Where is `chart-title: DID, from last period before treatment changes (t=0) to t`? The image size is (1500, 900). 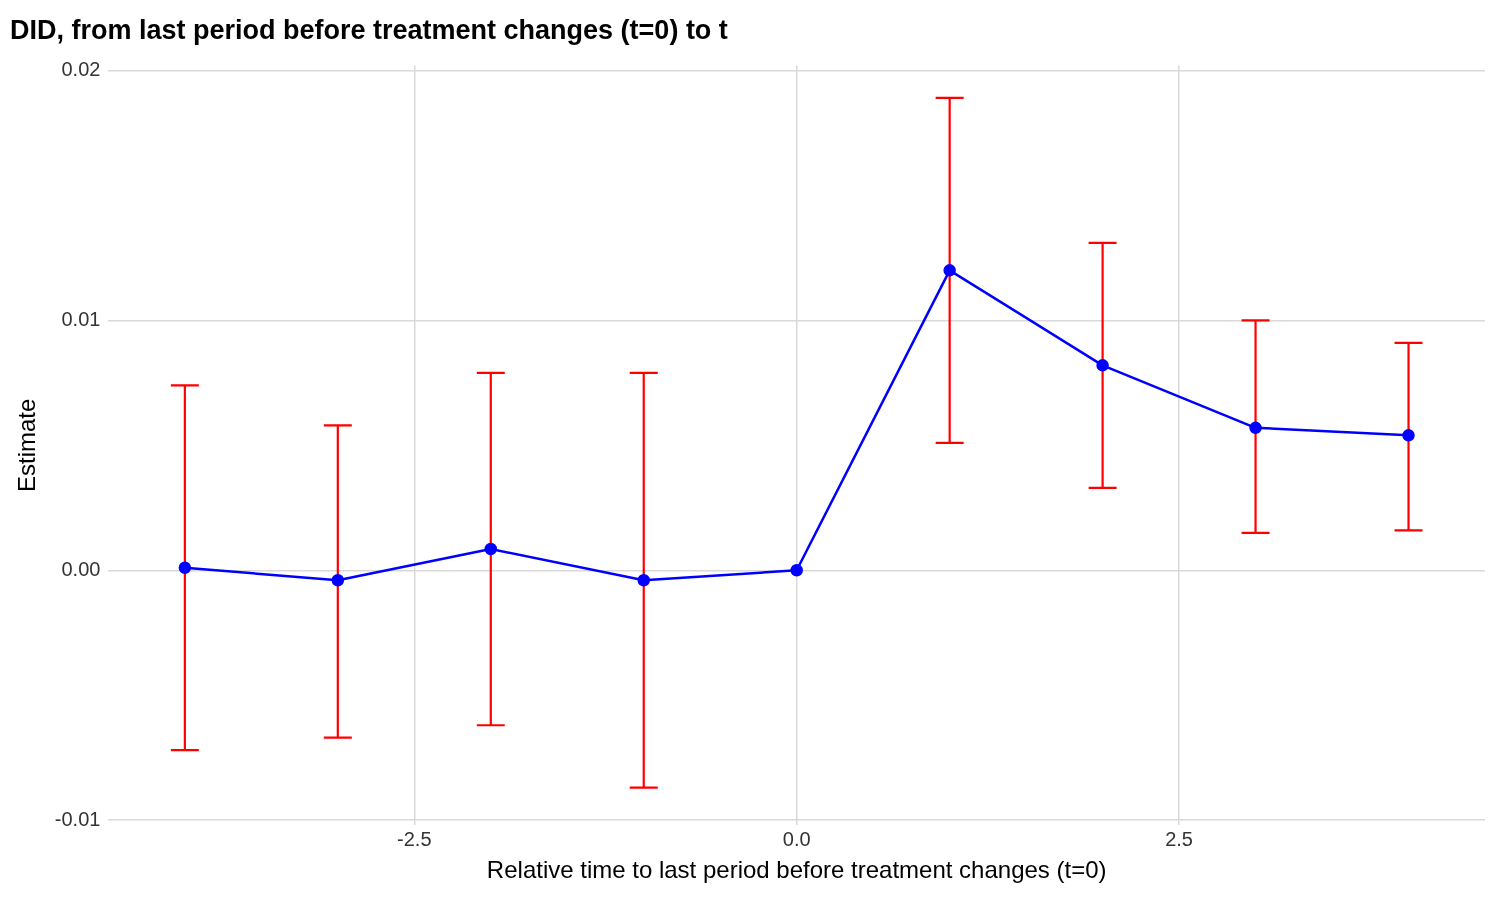 chart-title: DID, from last period before treatment changes (t=0) to t is located at coordinates (369, 29).